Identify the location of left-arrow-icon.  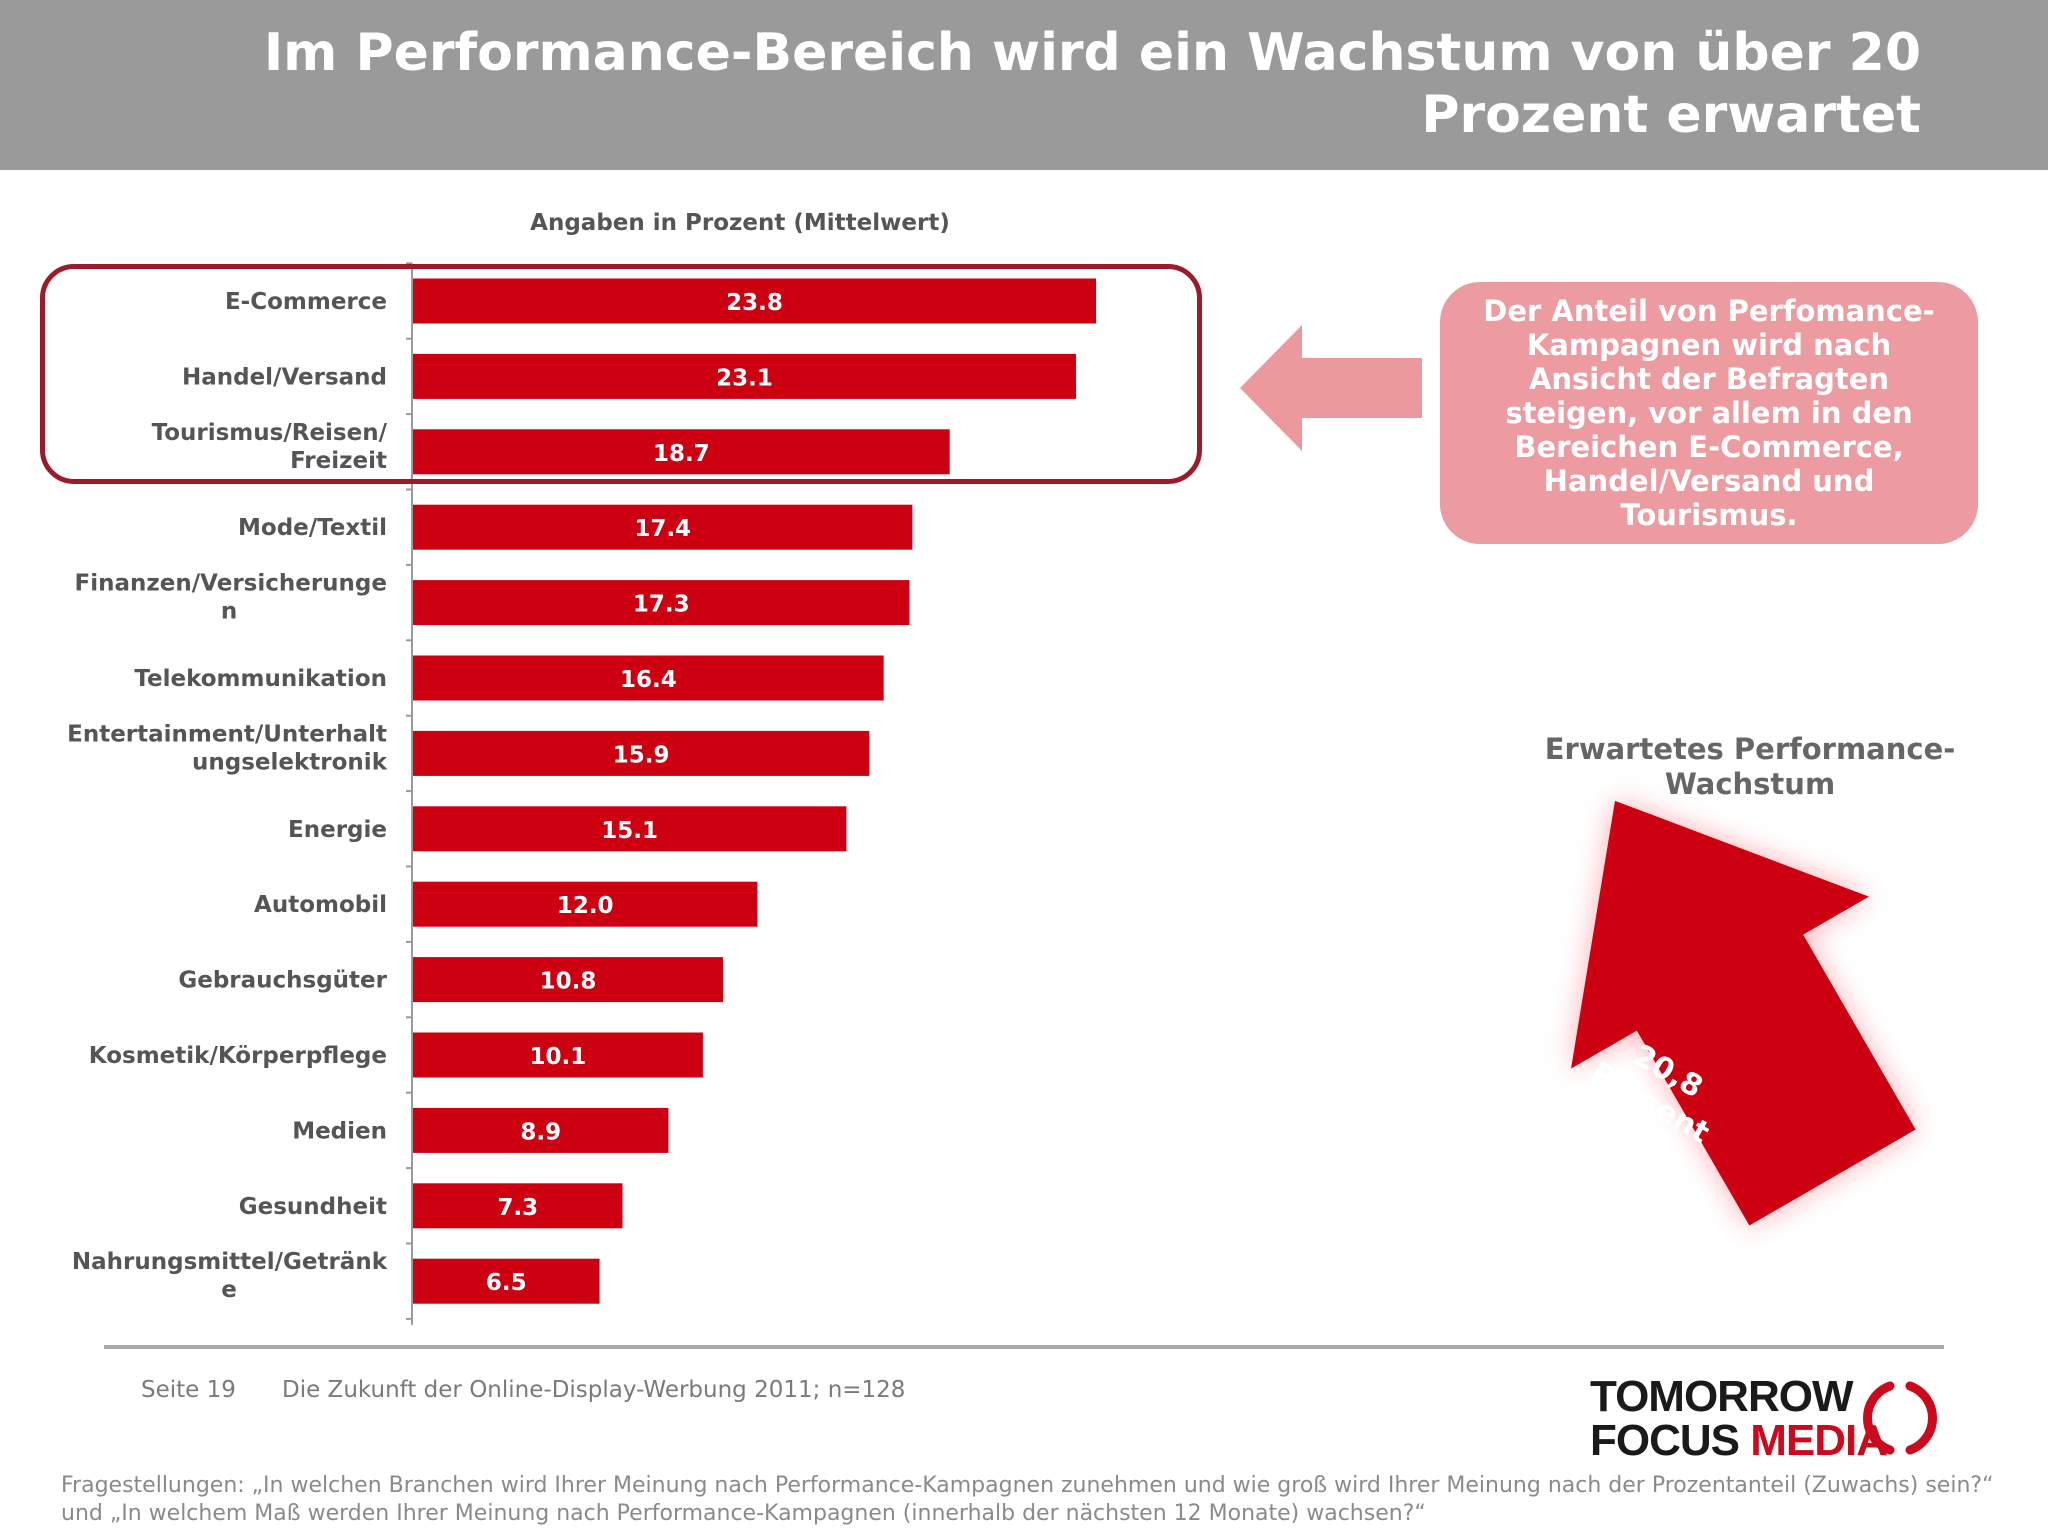
(1331, 388).